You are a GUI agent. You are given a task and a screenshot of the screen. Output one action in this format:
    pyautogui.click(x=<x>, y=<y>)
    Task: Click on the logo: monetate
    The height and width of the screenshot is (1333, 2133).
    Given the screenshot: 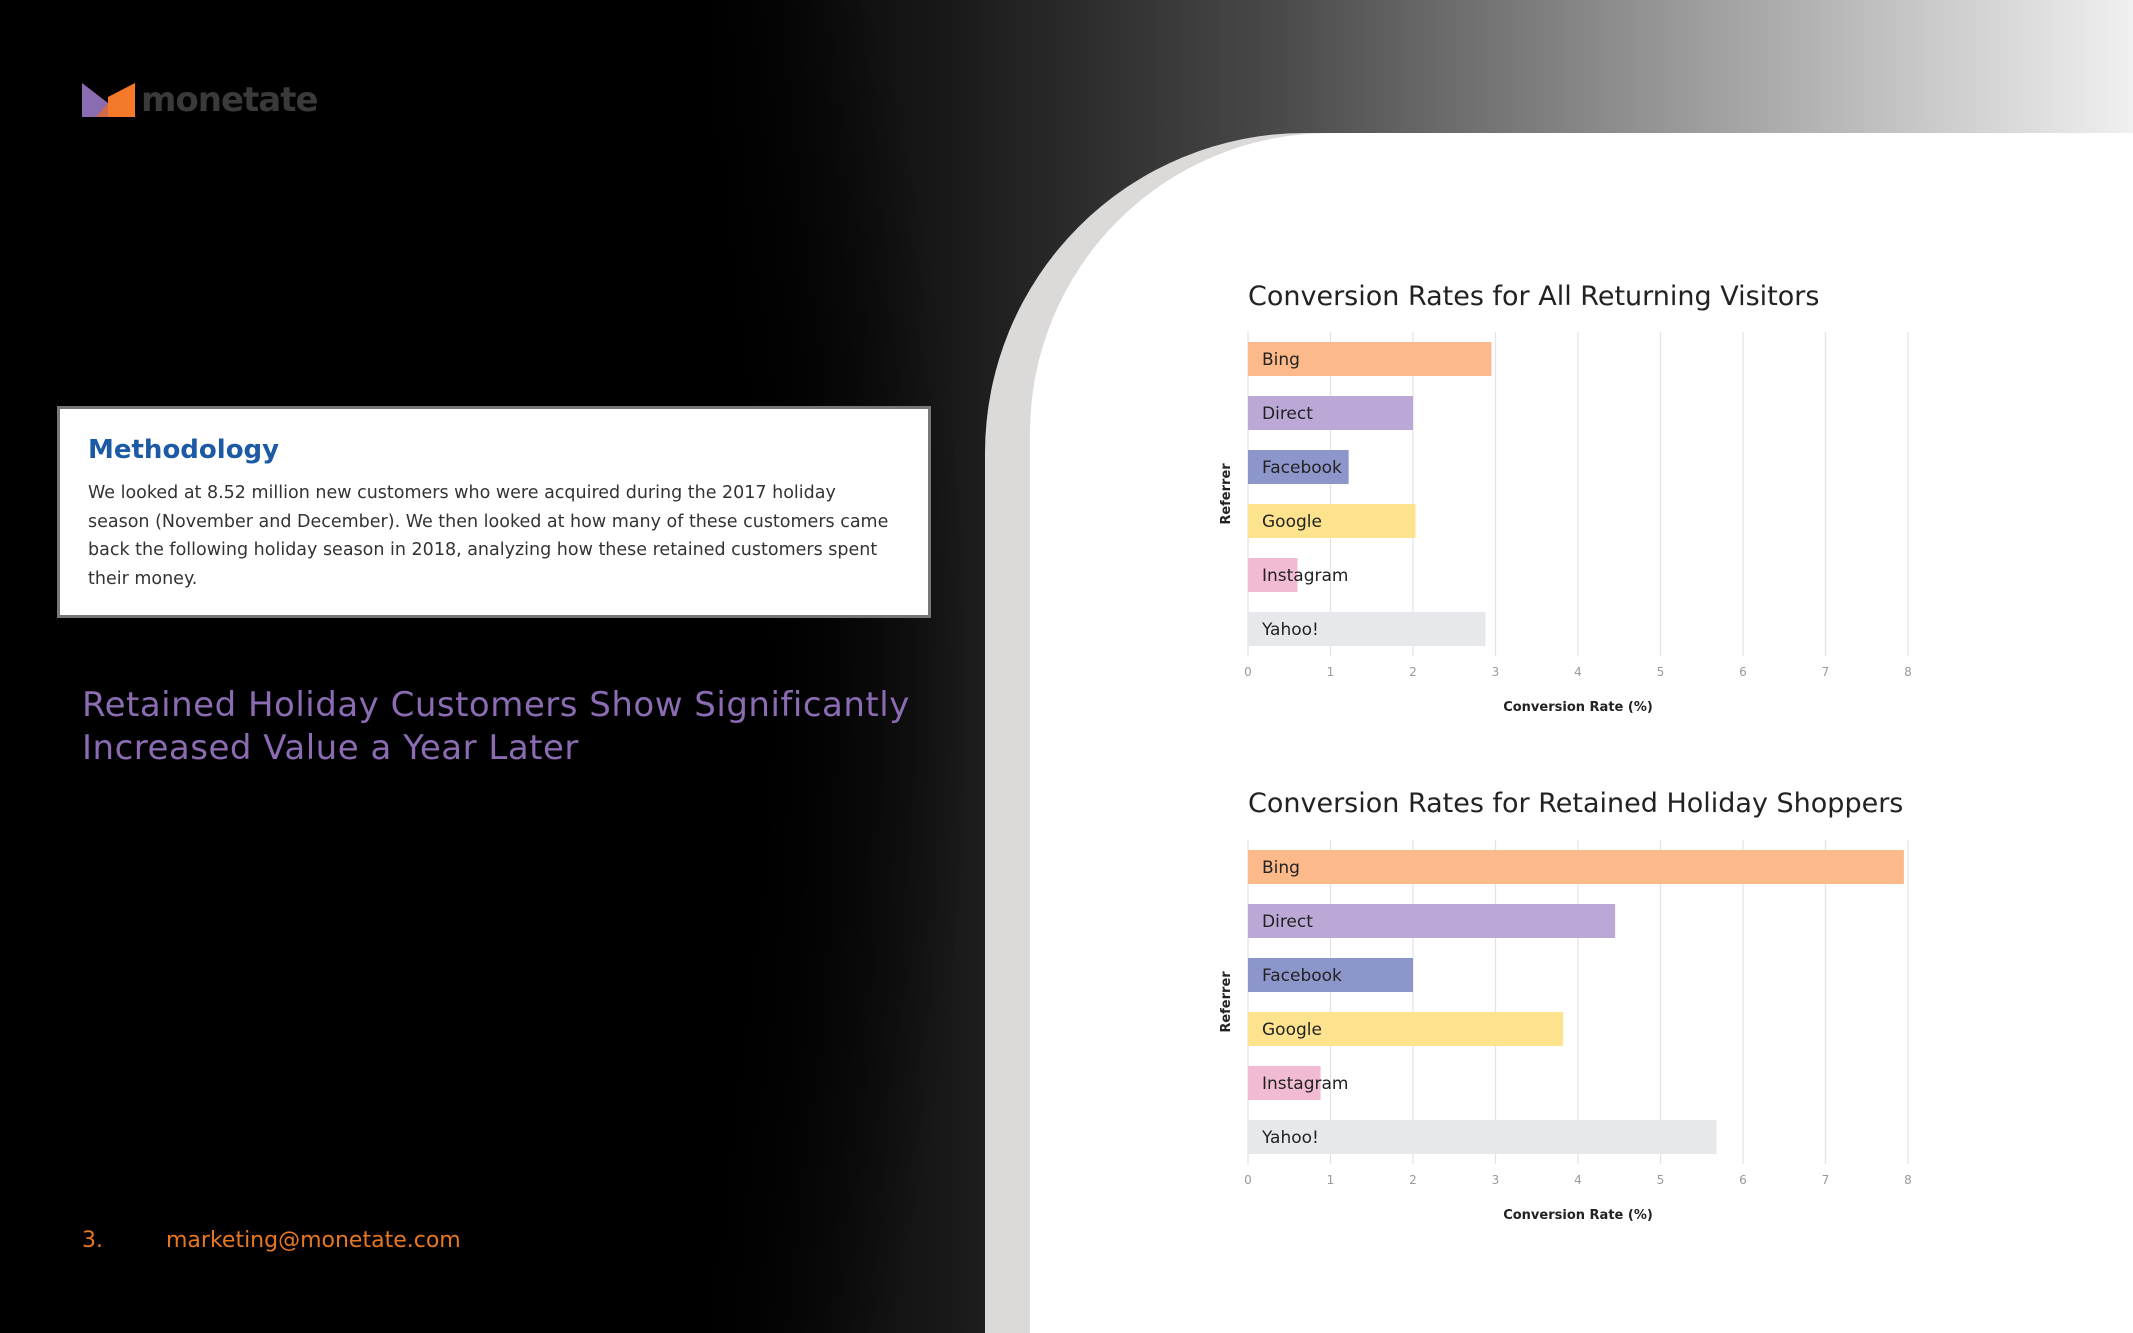 What is the action you would take?
    pyautogui.click(x=200, y=100)
    